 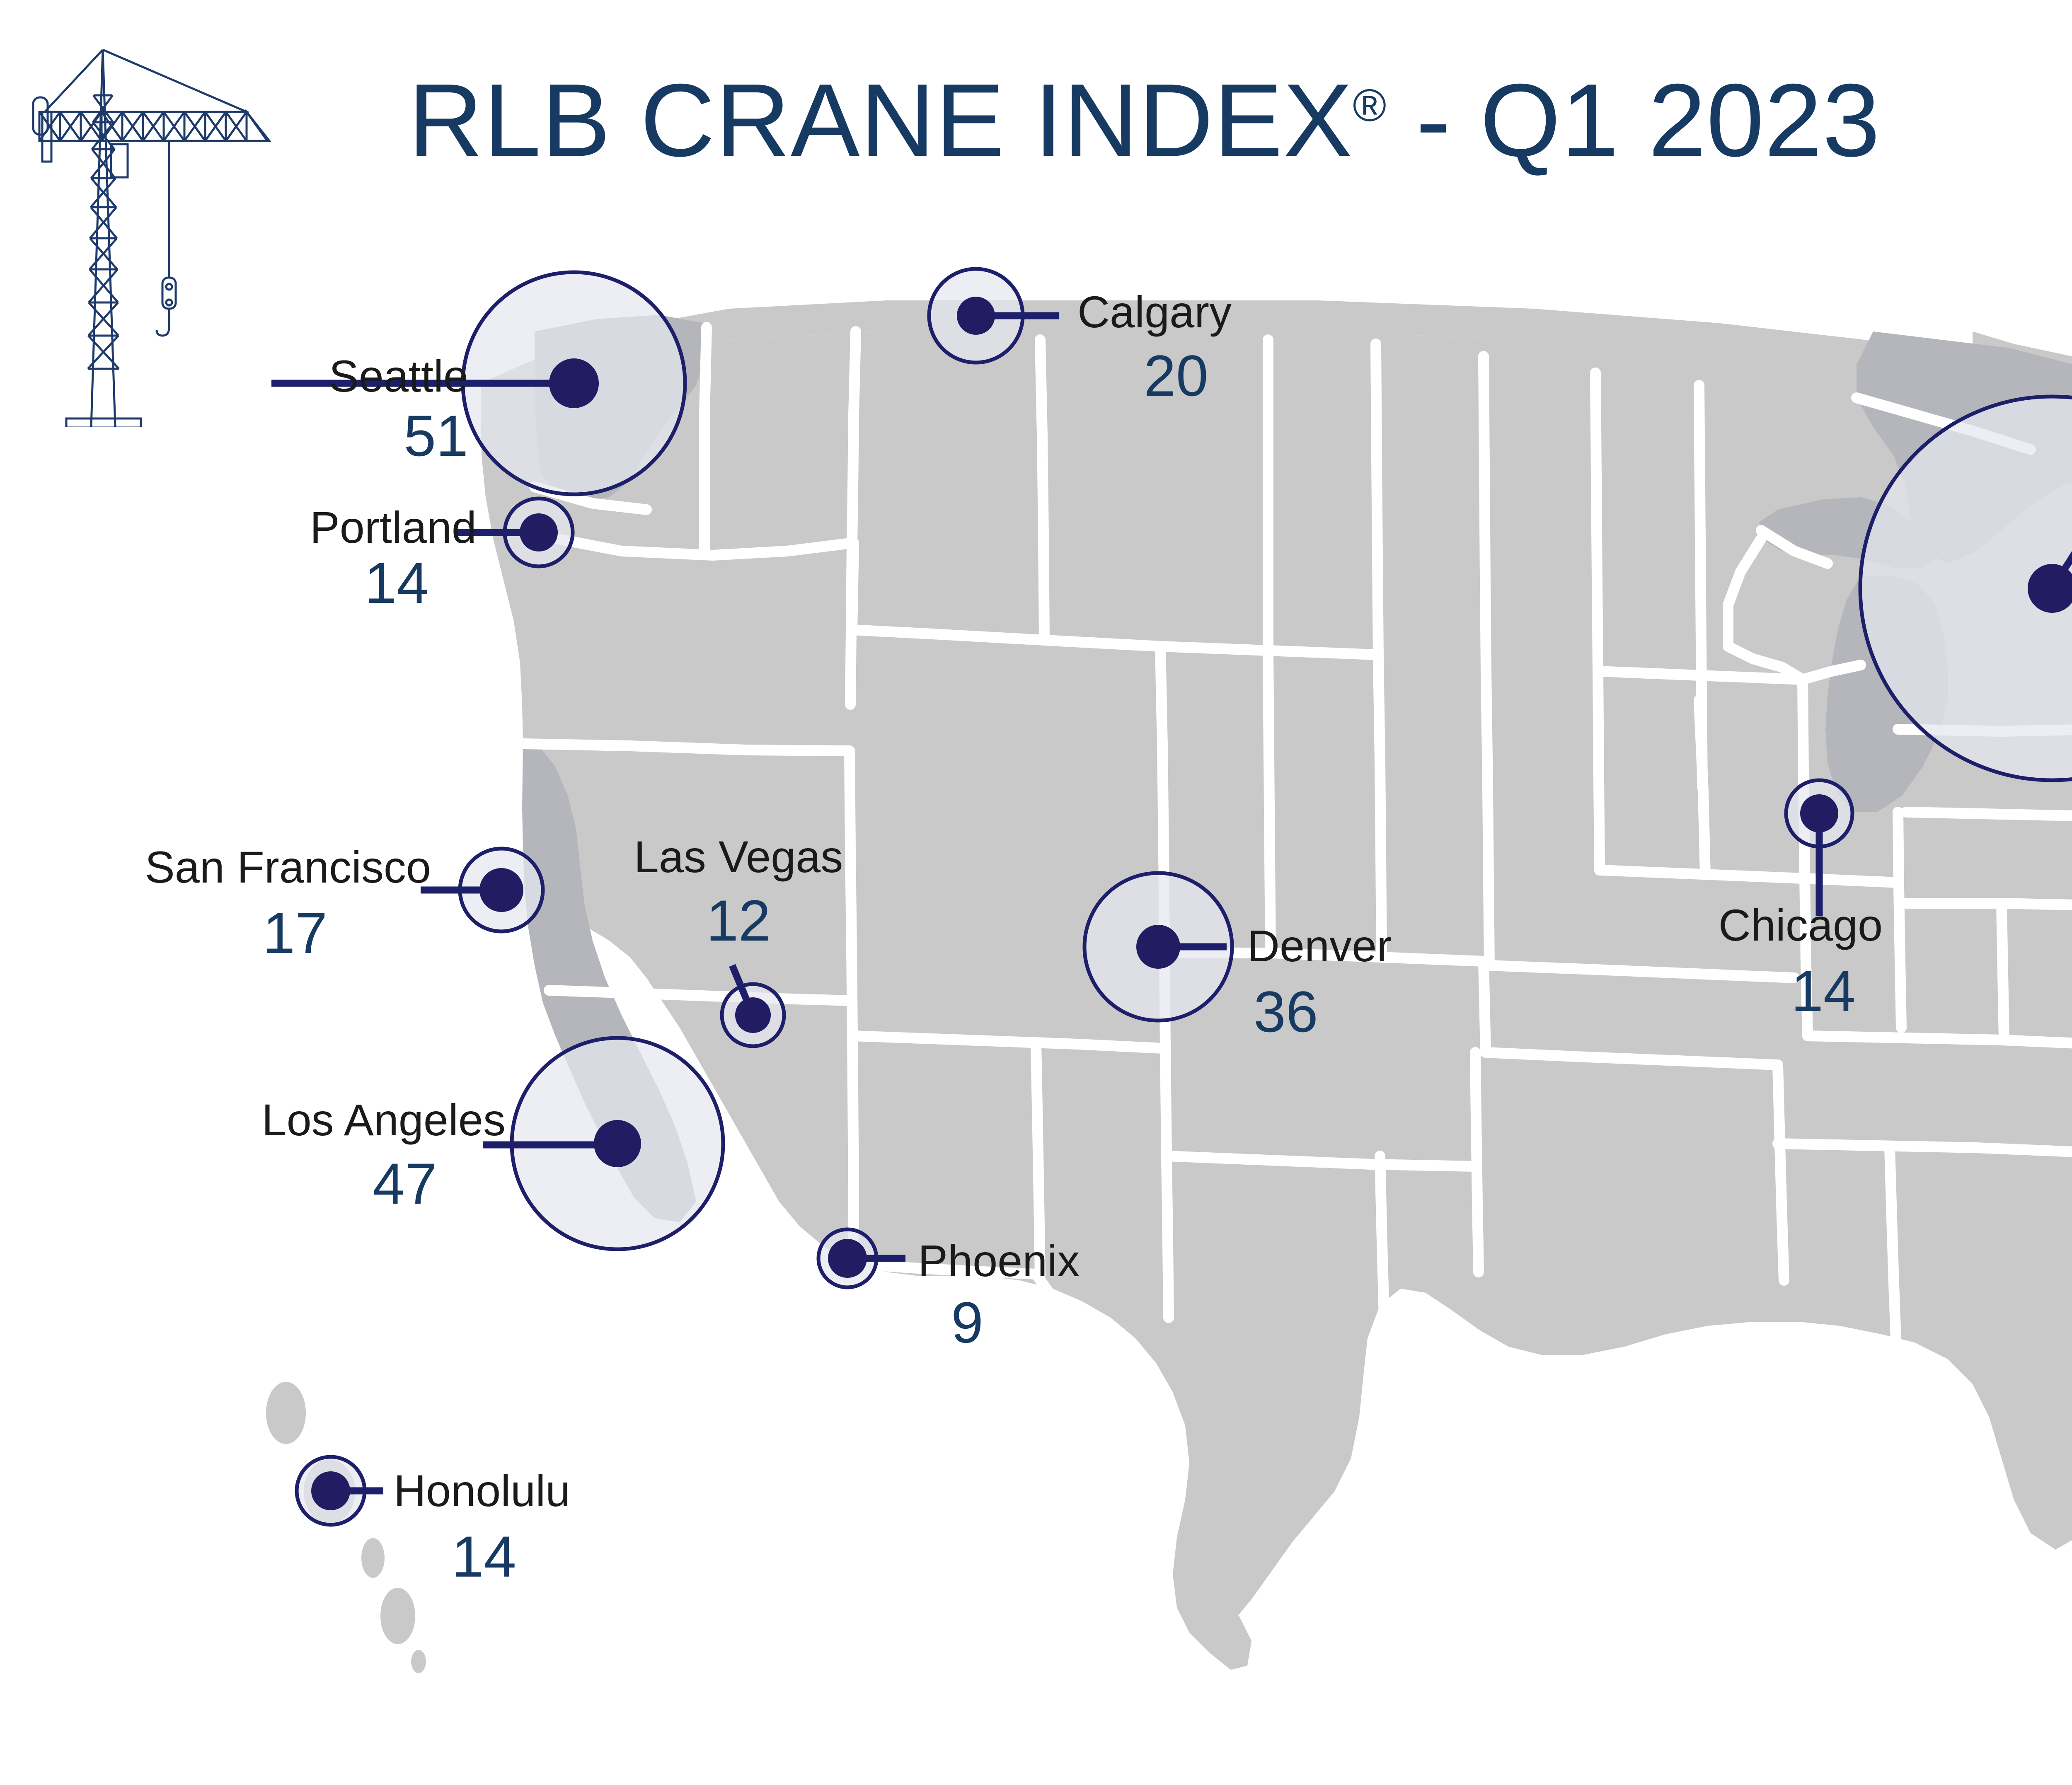 I want to click on city-label: Honolulu, so click(x=482, y=1491).